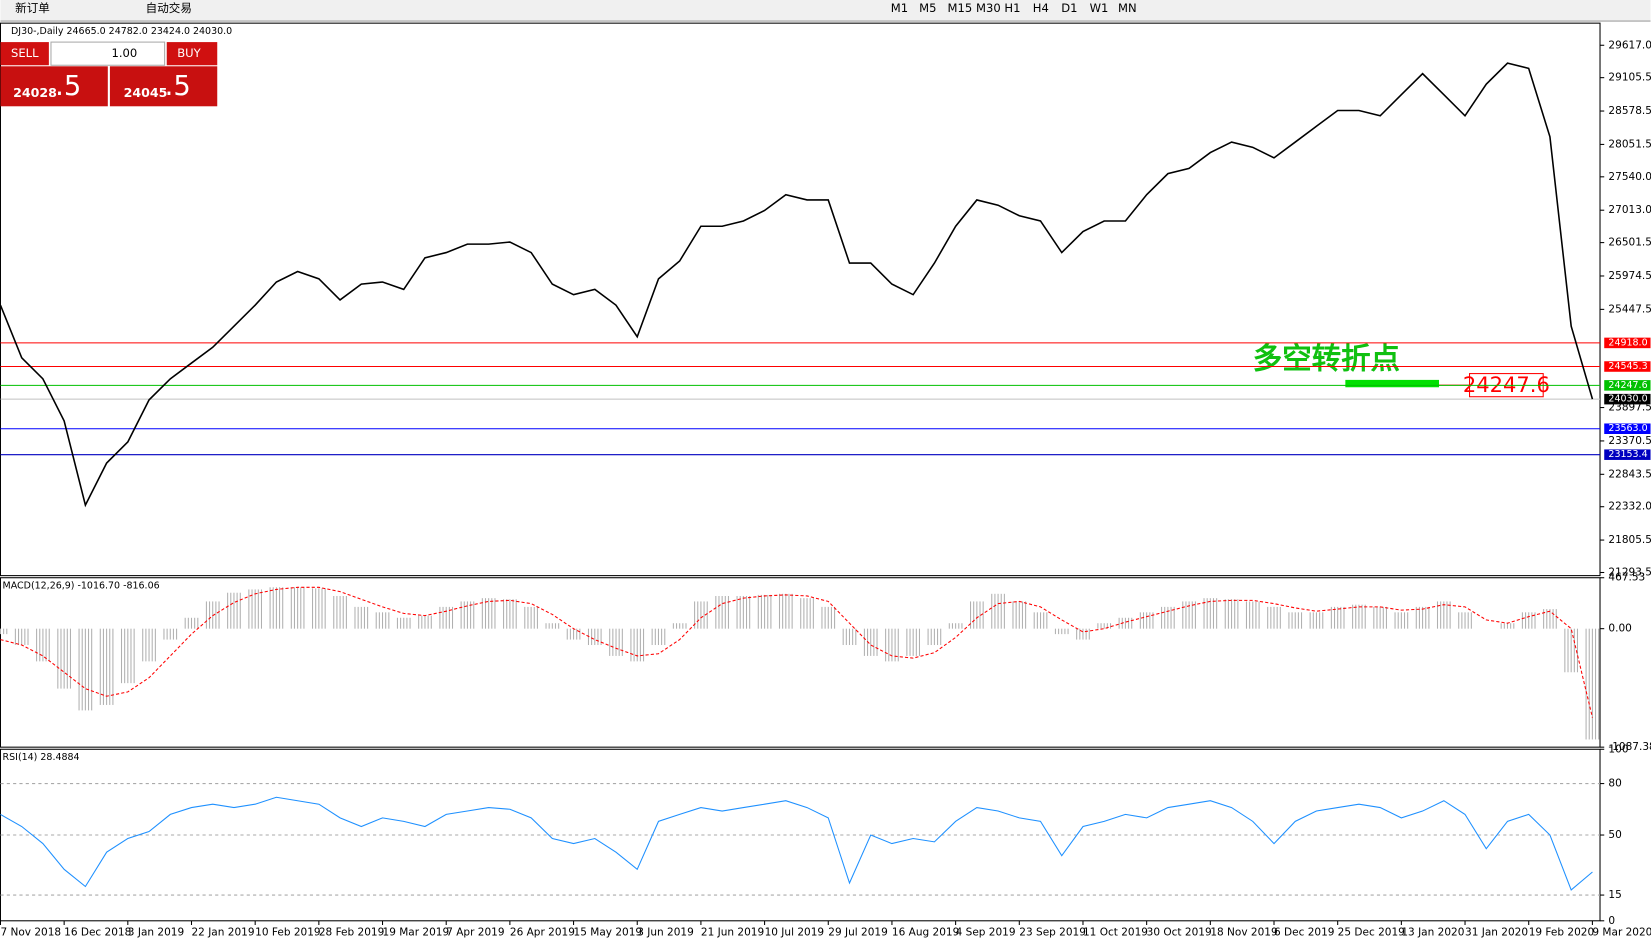  What do you see at coordinates (1561, 932) in the screenshot?
I see `x-tick-label: 19 Feb 2020` at bounding box center [1561, 932].